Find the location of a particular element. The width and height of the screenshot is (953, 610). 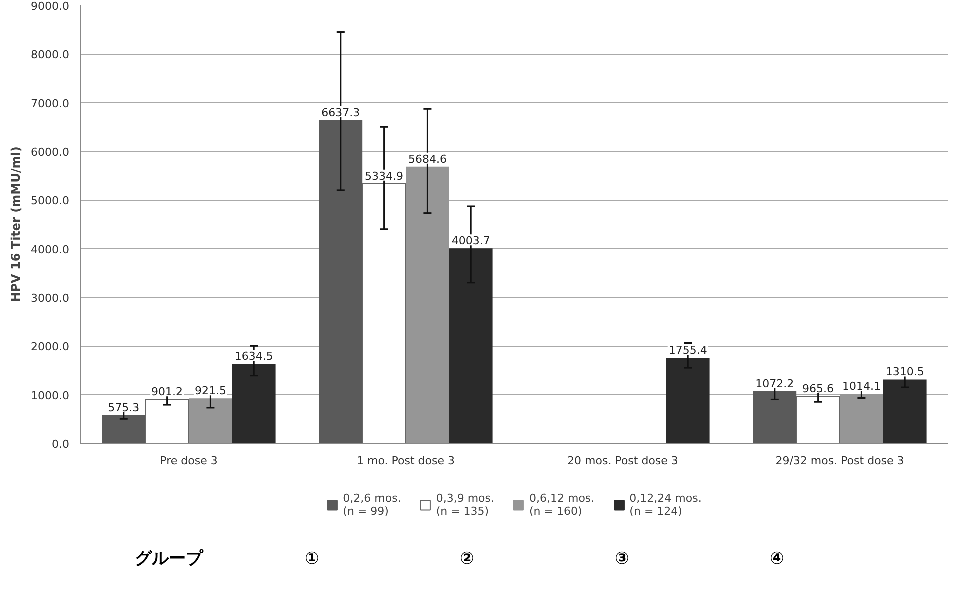

data-label: 1755.4 is located at coordinates (688, 351).